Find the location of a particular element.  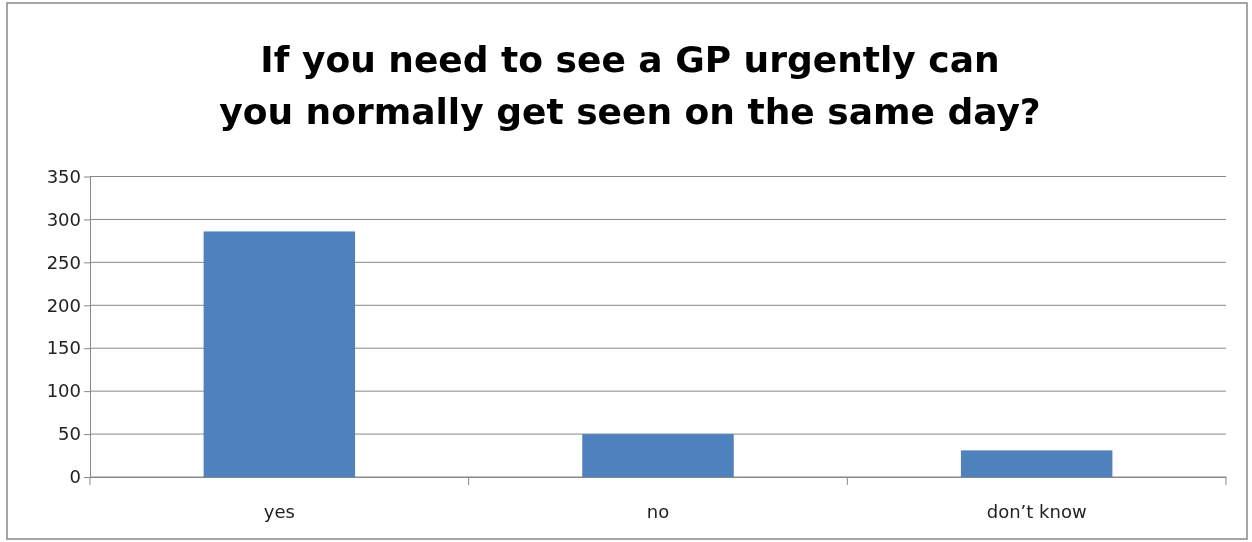

y-tick-label: 150 is located at coordinates (63, 348).